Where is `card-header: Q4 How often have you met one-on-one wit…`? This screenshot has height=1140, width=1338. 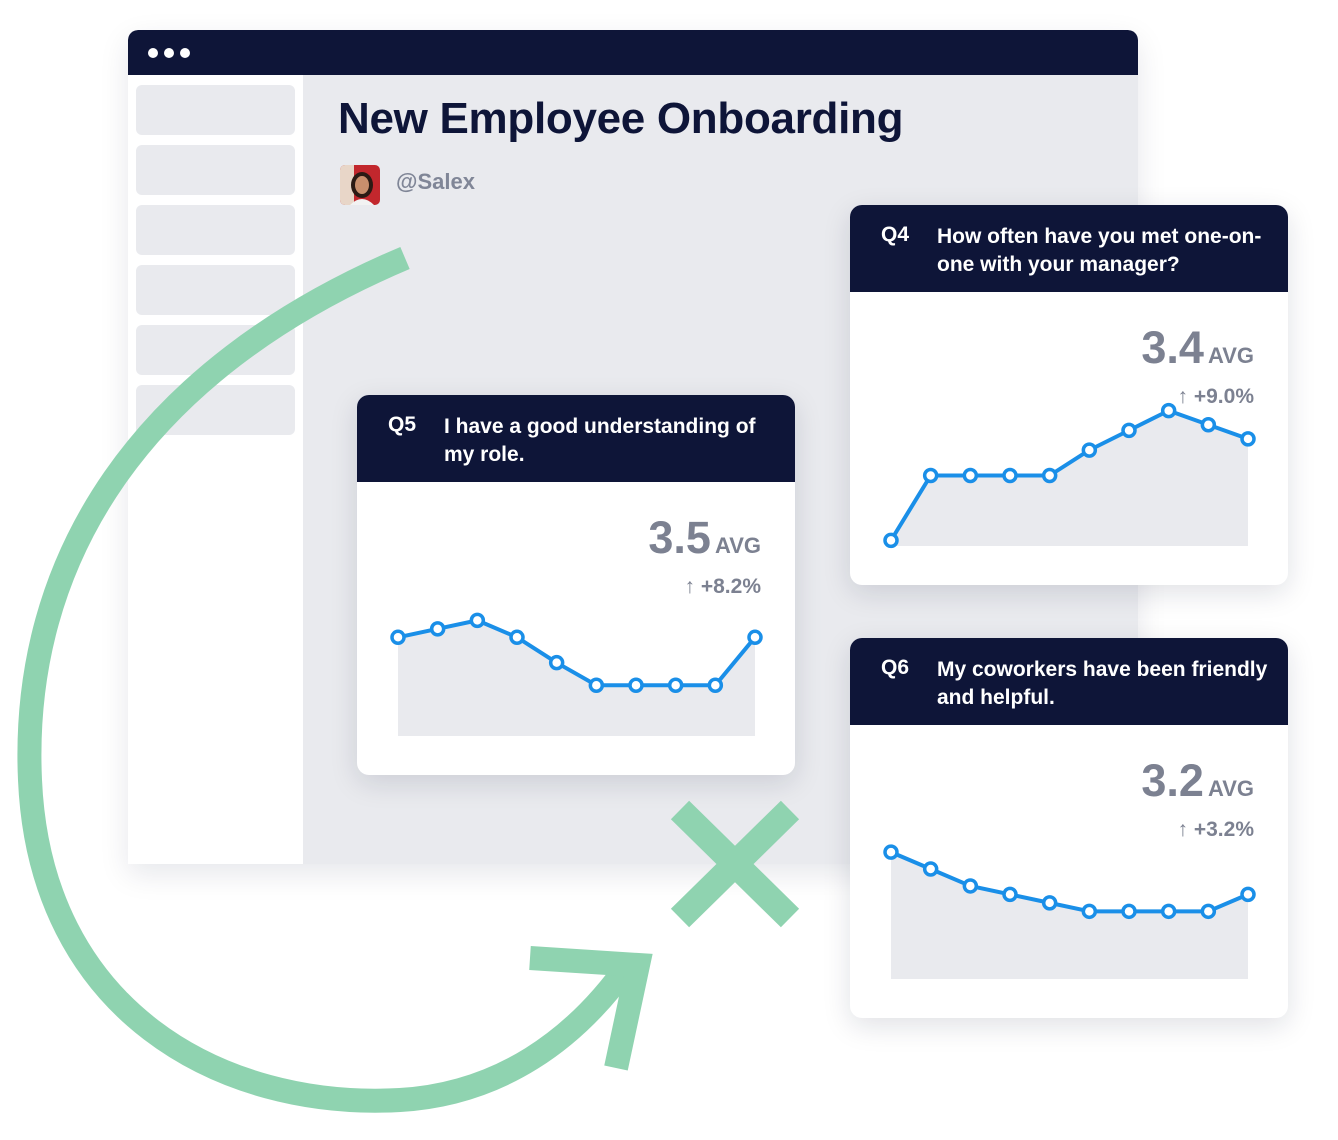 card-header: Q4 How often have you met one-on-one wit… is located at coordinates (1069, 248).